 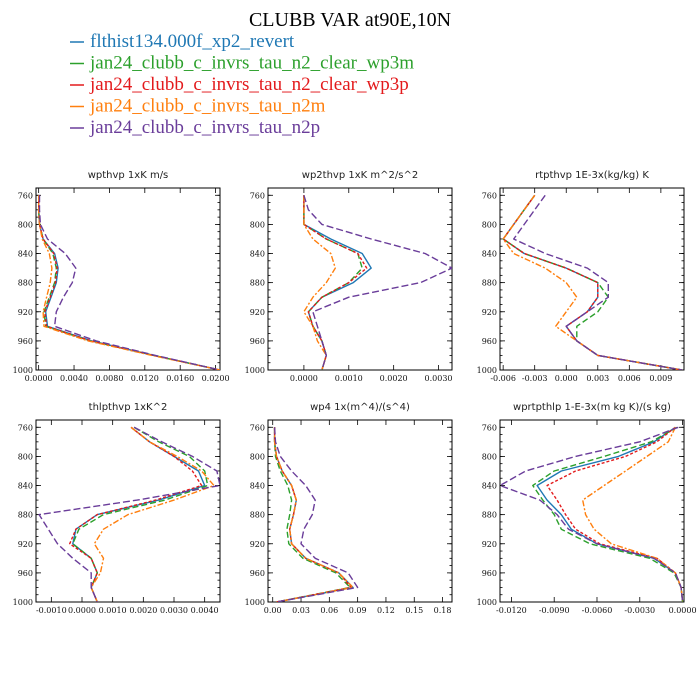 What do you see at coordinates (128, 175) in the screenshot?
I see `panel-title: wpthvp 1xK m/s` at bounding box center [128, 175].